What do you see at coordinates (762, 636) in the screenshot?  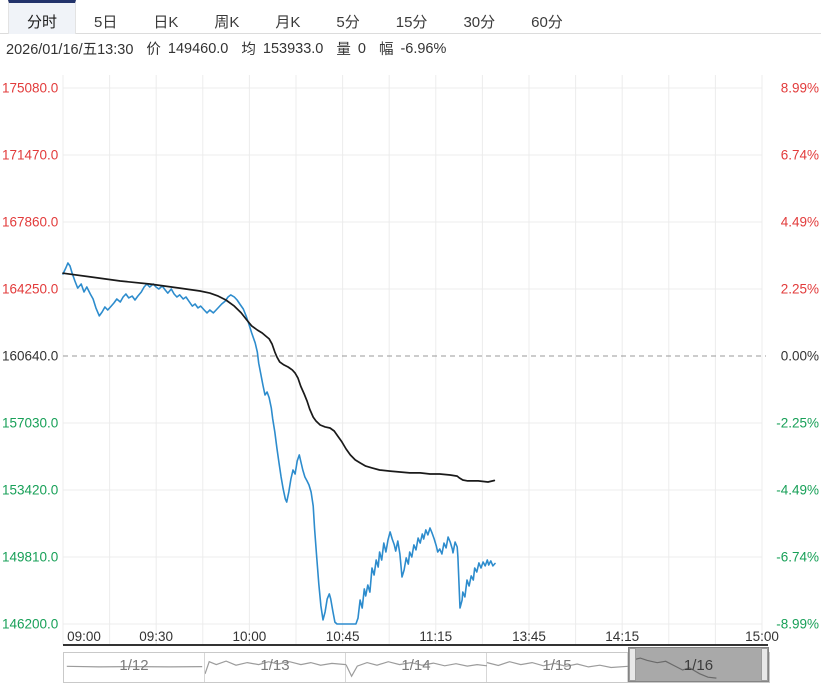 I see `time-tick-label: 15:00` at bounding box center [762, 636].